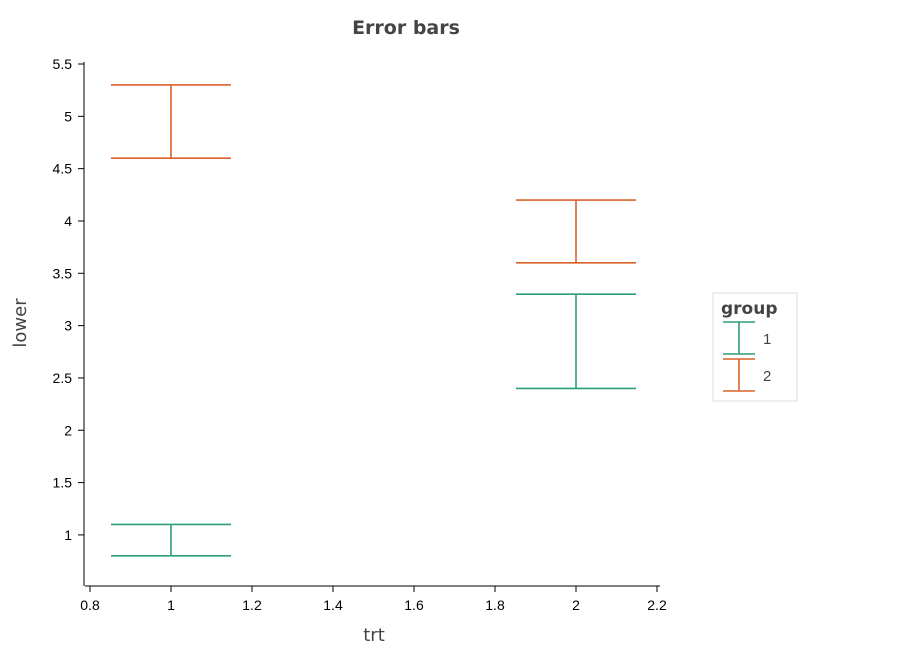 The width and height of the screenshot is (902, 656). I want to click on y-tick-label: 4, so click(68, 221).